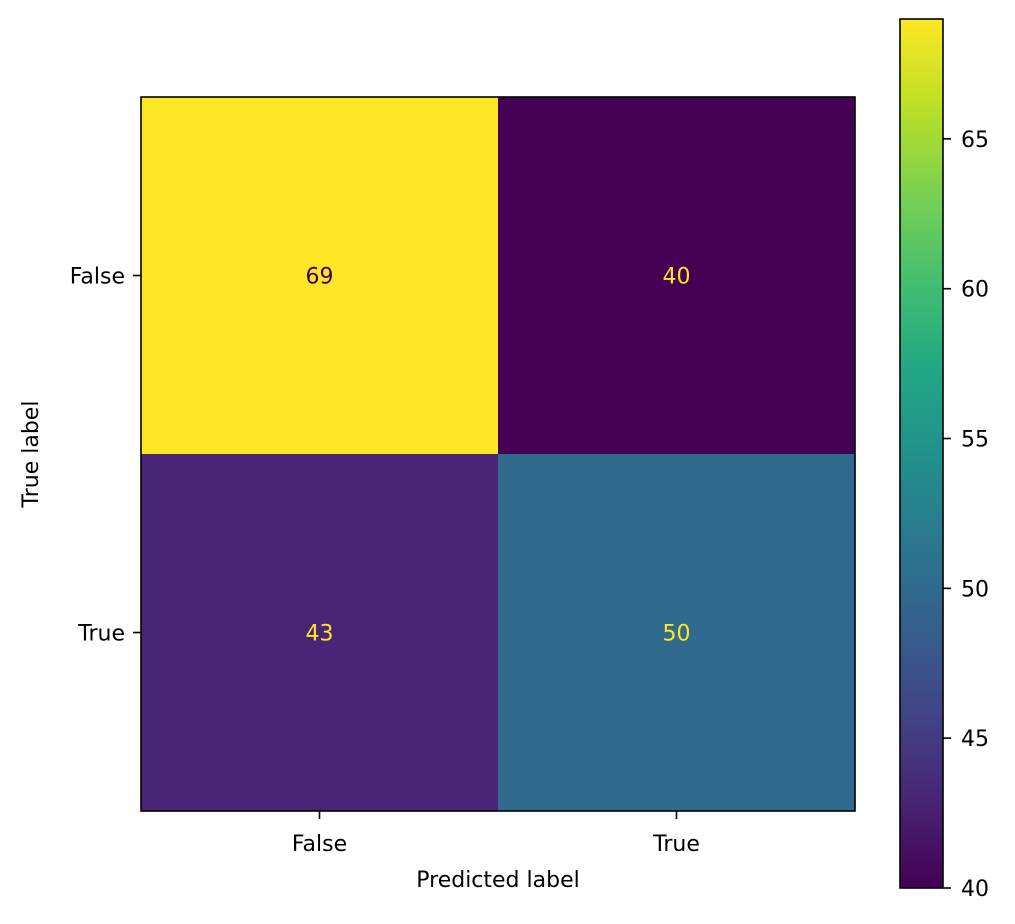  I want to click on y-axis-label: True label, so click(31, 455).